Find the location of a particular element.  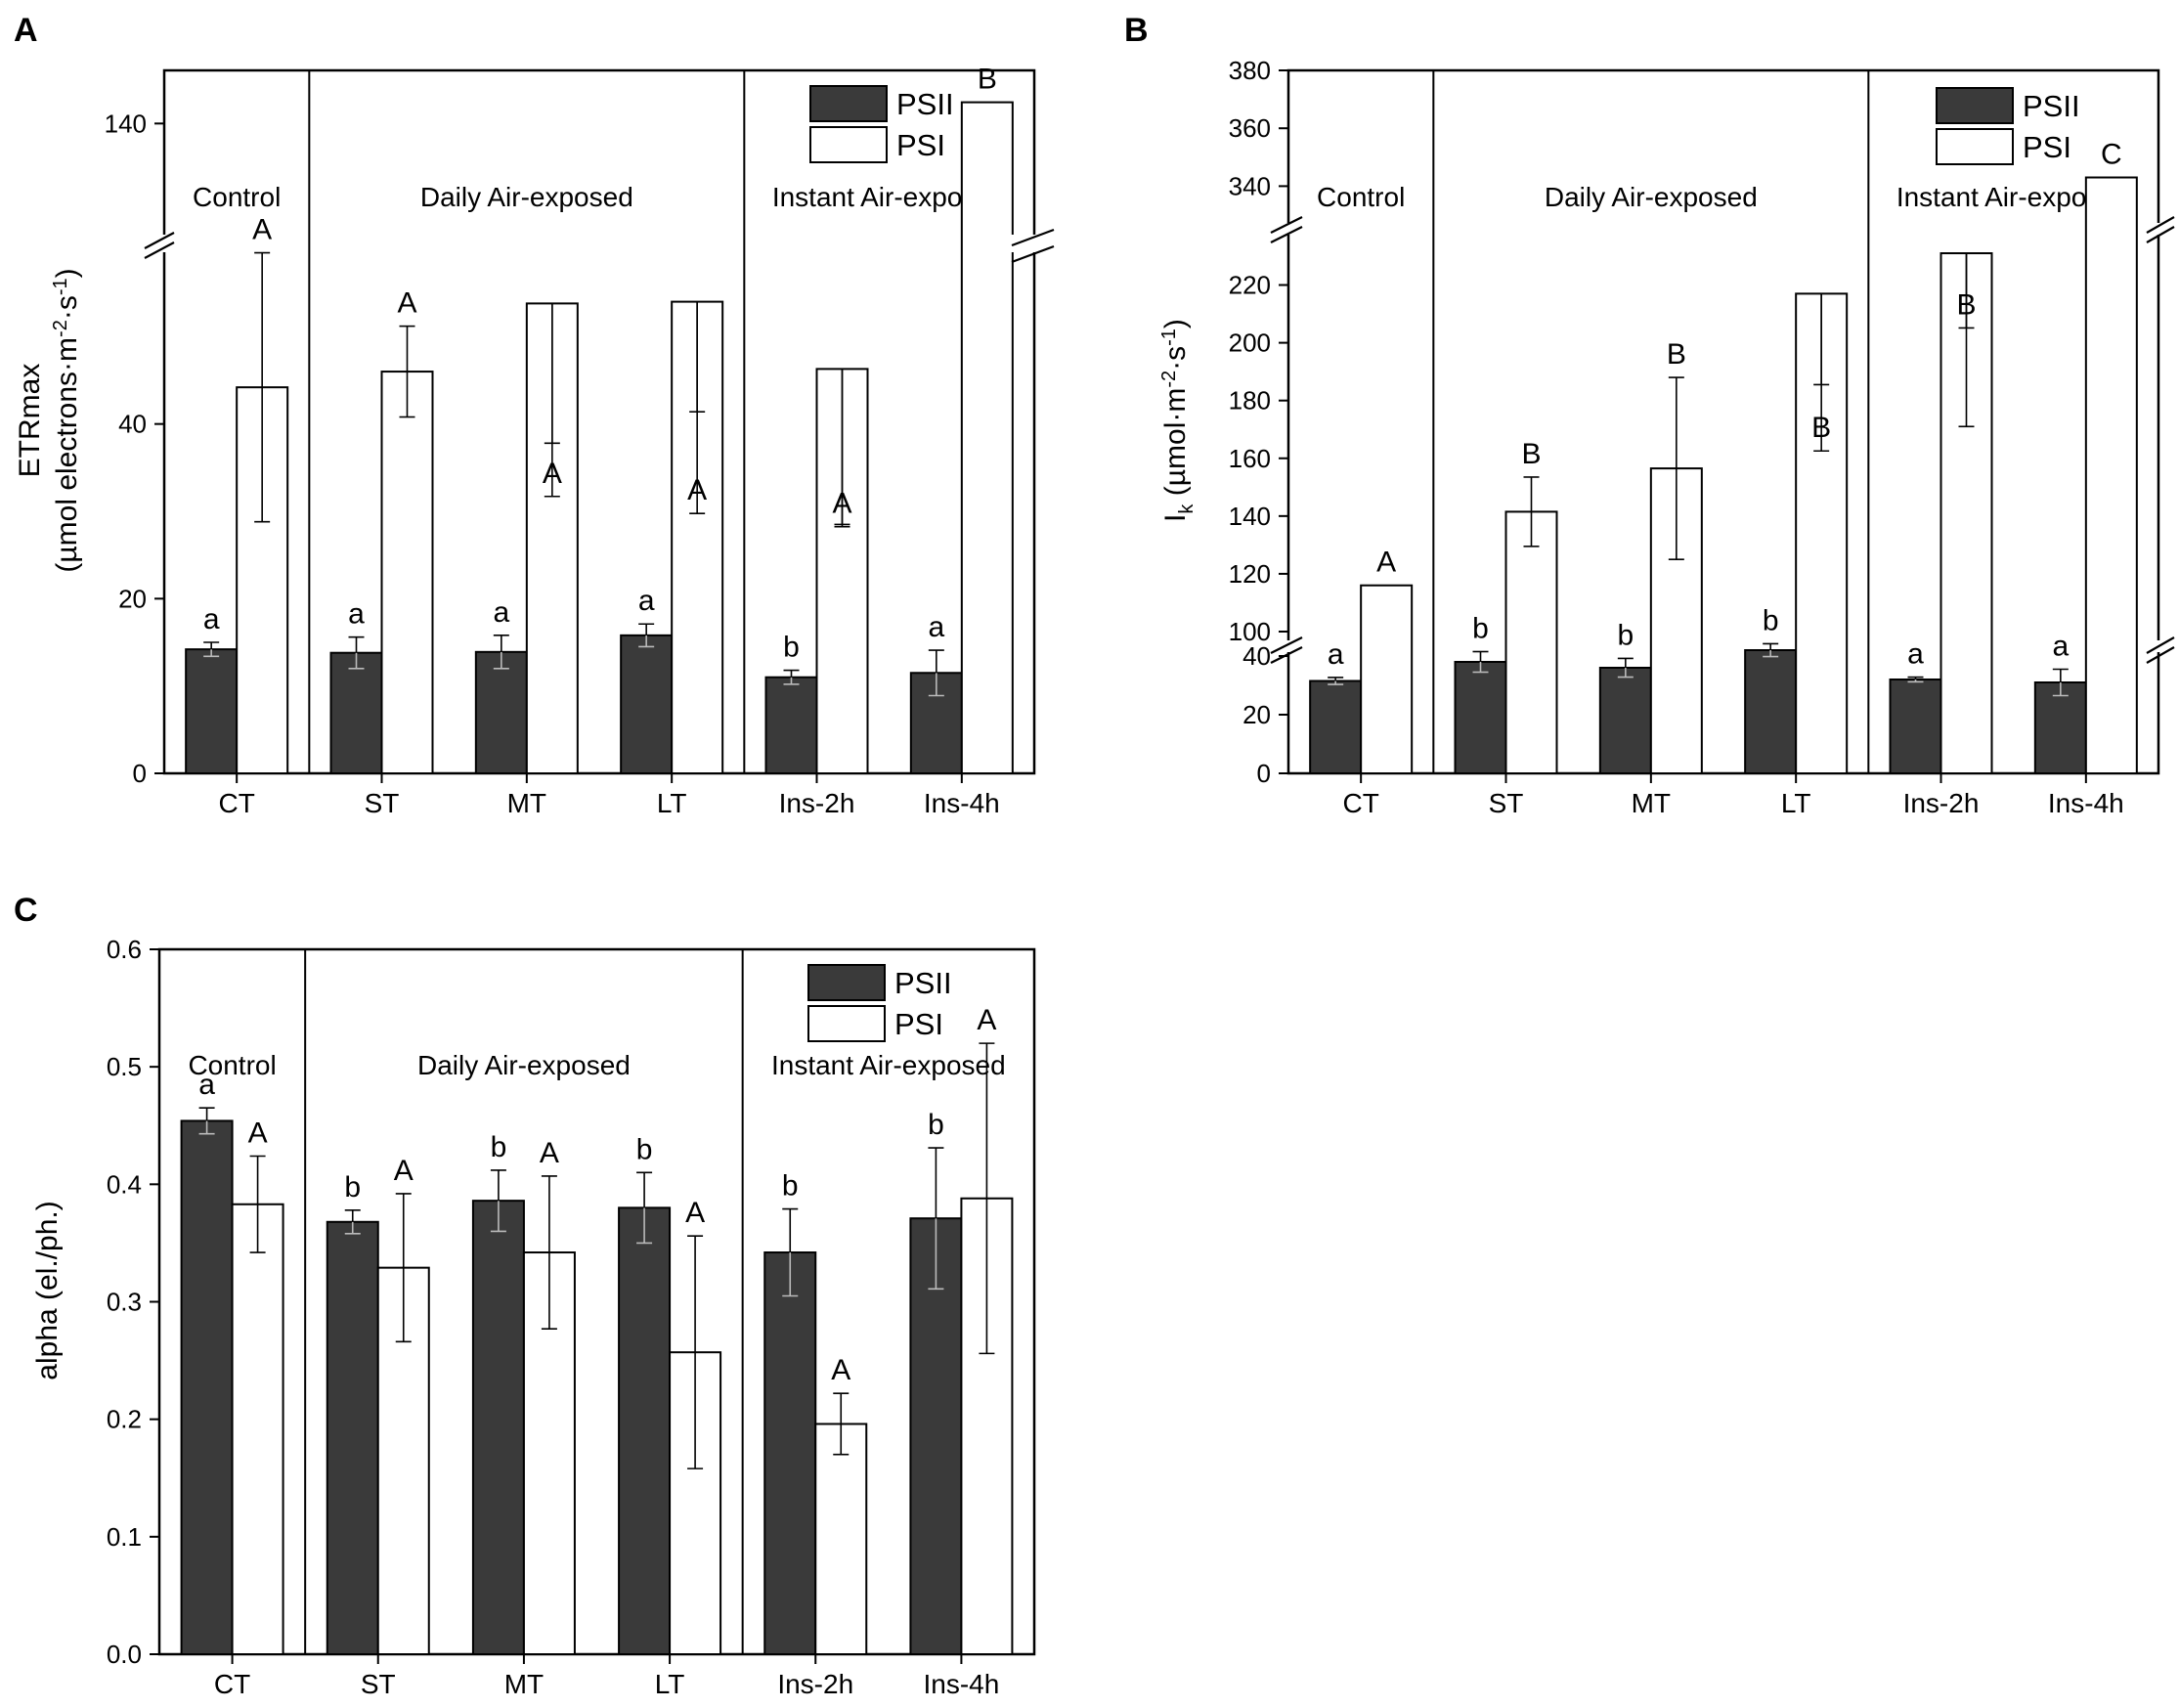

y-tick-label: 180 is located at coordinates (1250, 401).